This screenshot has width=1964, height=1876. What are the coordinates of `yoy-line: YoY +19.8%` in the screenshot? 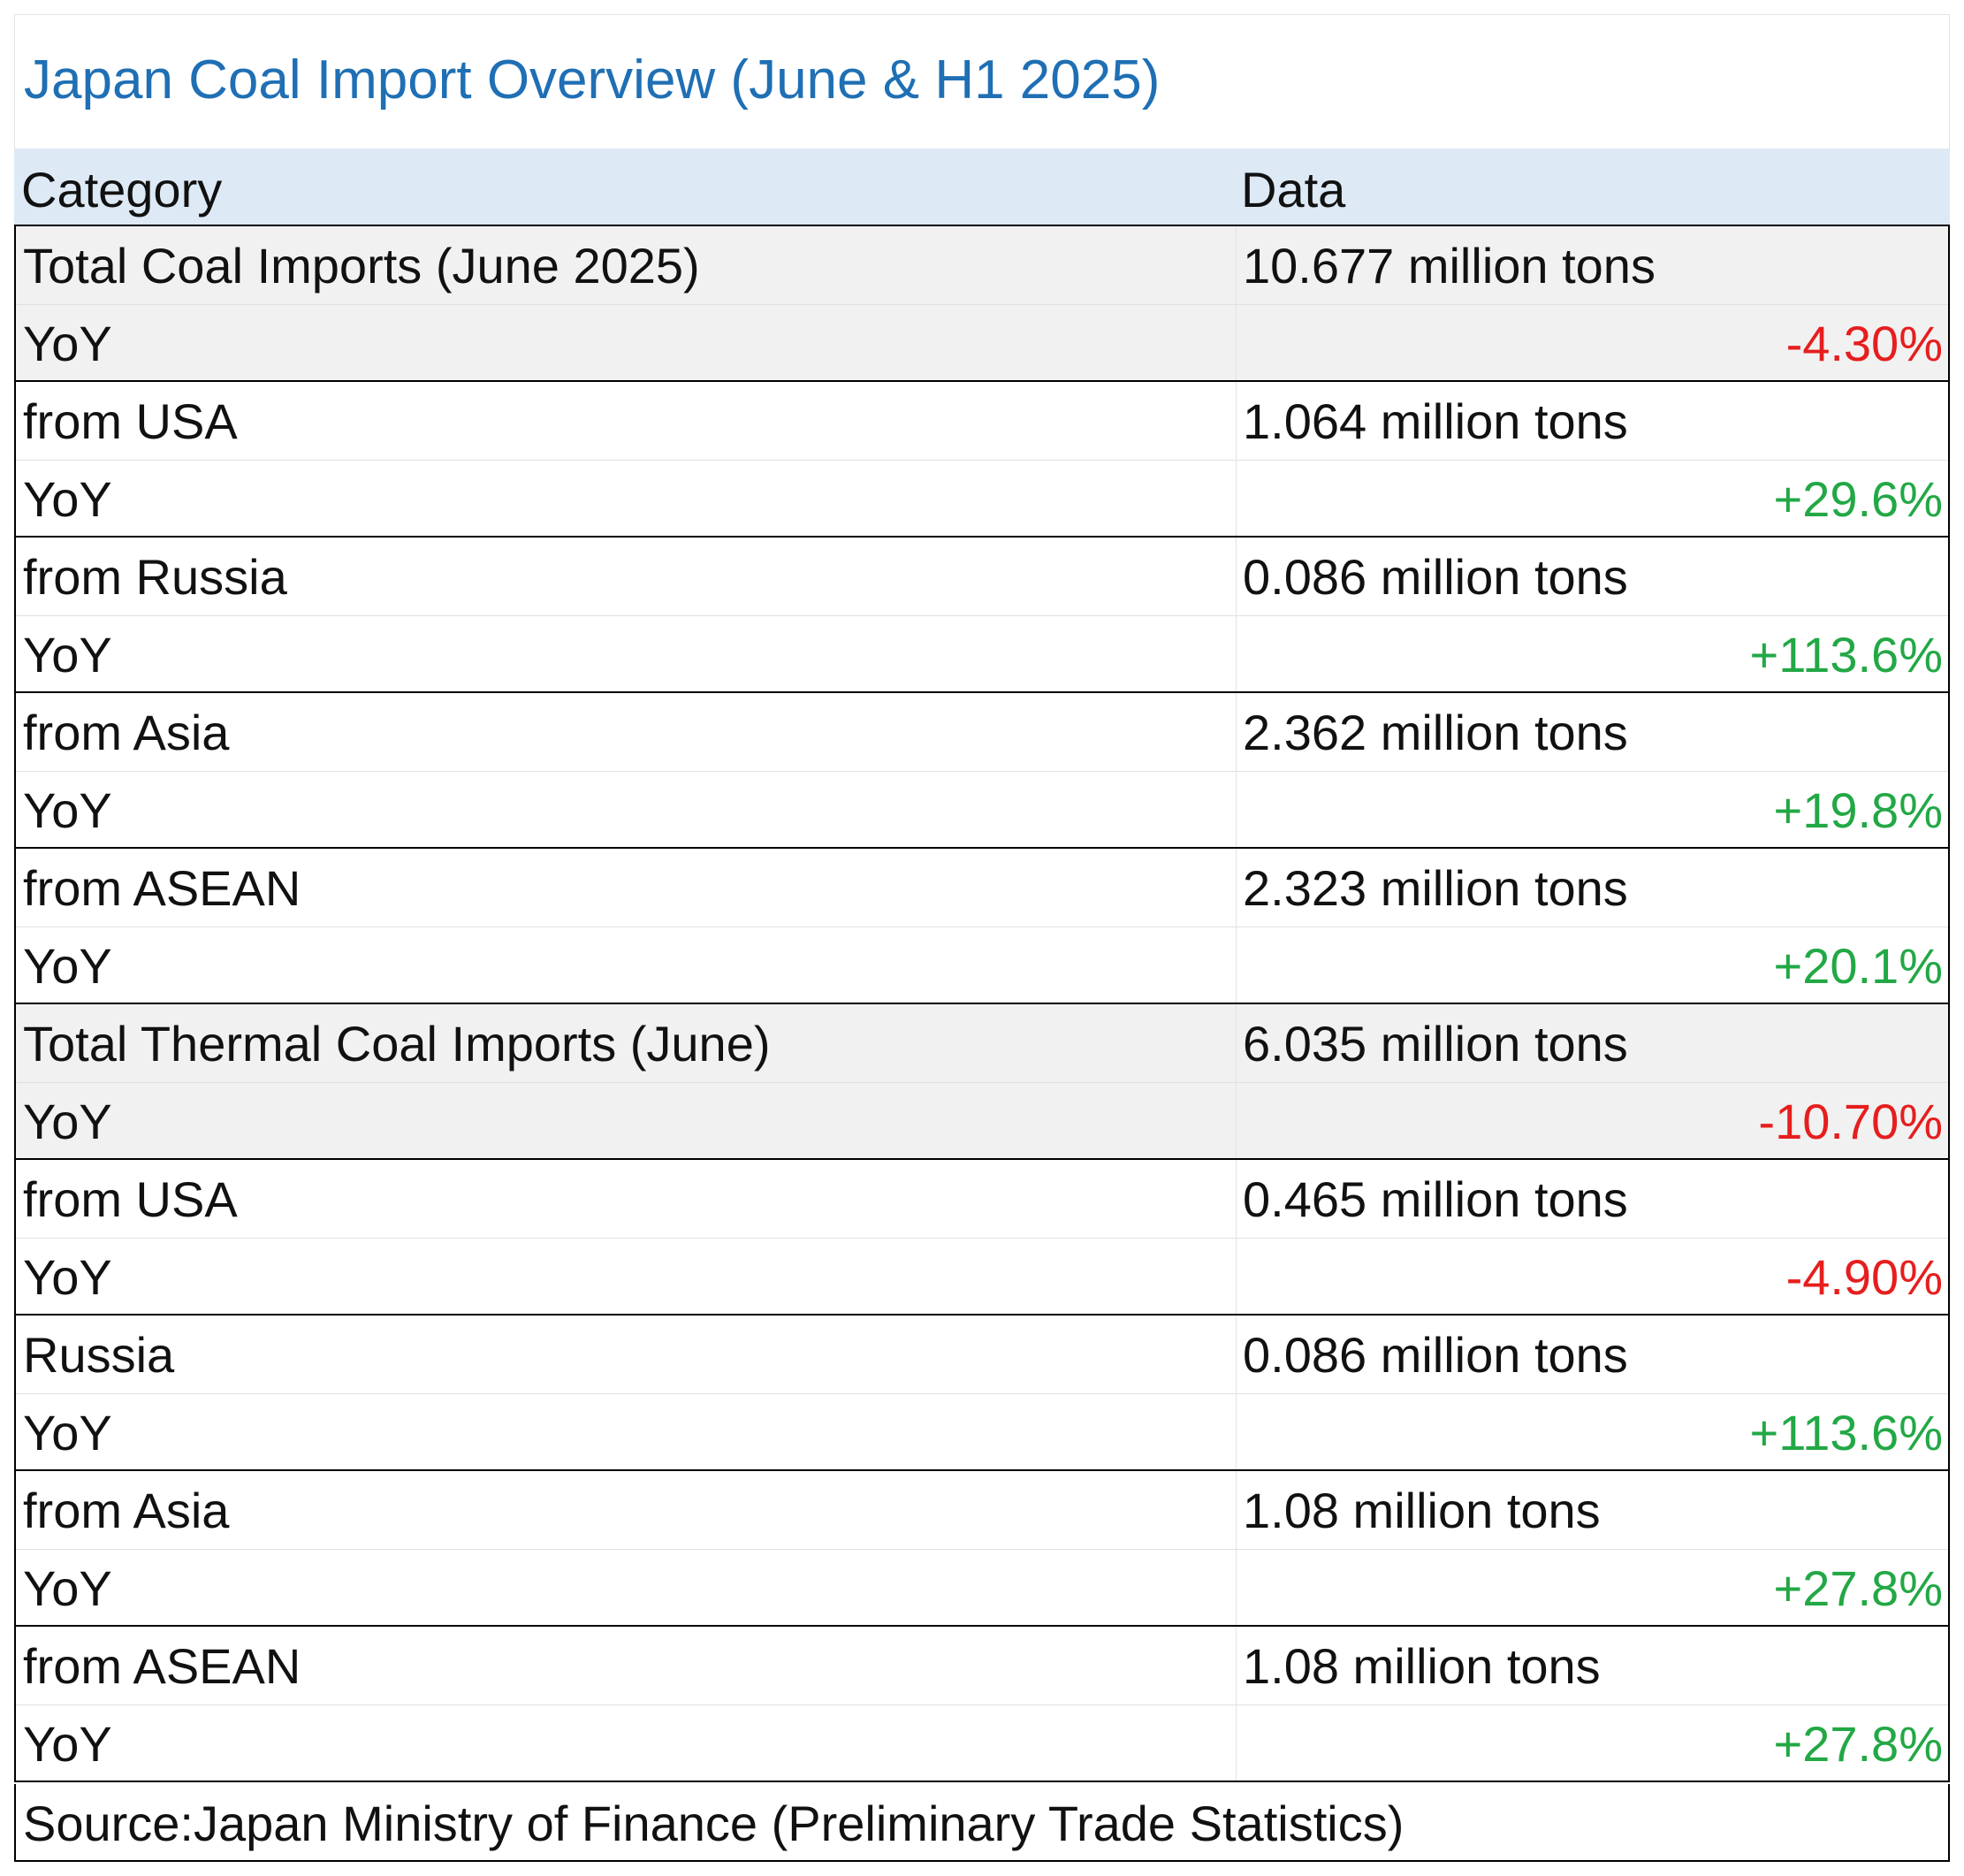 It's located at (982, 810).